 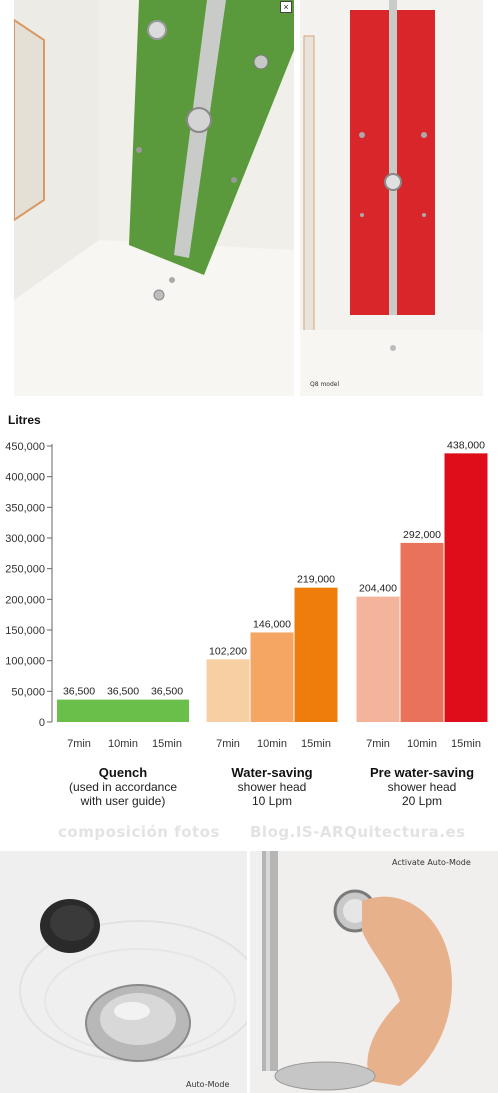 What do you see at coordinates (25, 600) in the screenshot?
I see `y-tick-label: 200,000` at bounding box center [25, 600].